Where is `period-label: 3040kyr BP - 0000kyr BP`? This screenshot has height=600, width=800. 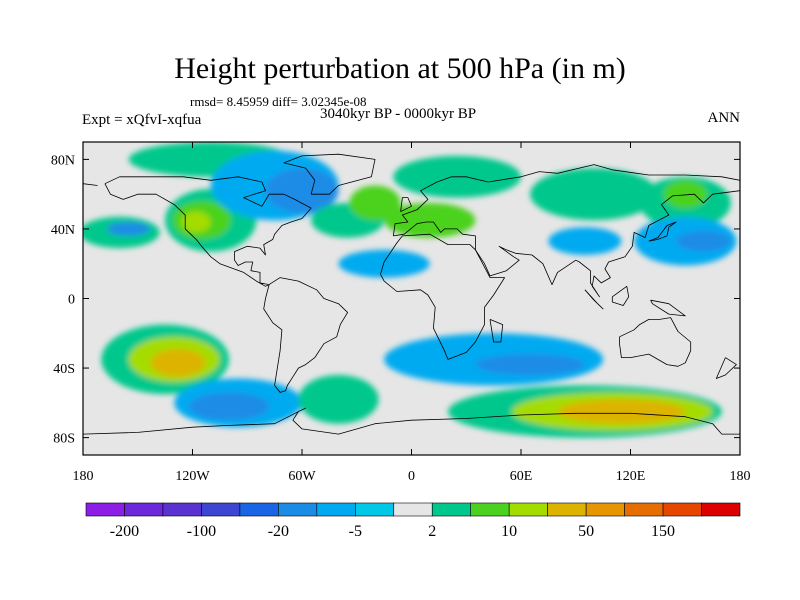
period-label: 3040kyr BP - 0000kyr BP is located at coordinates (398, 114).